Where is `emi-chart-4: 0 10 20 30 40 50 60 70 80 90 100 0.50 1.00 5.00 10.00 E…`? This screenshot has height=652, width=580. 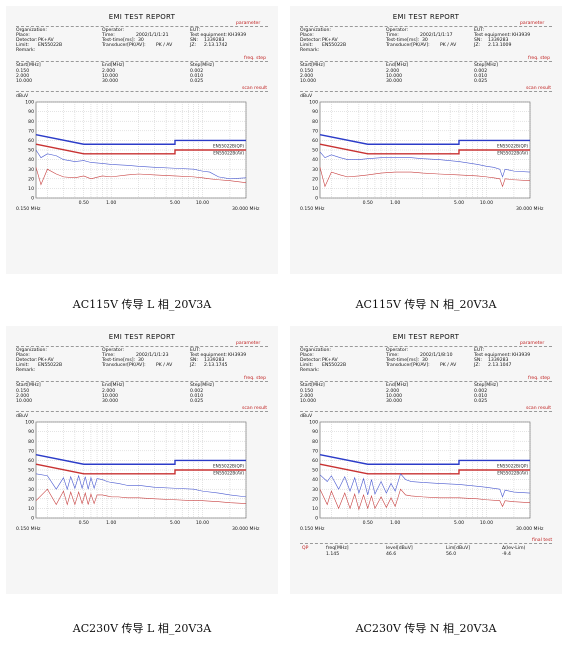 emi-chart-4: 0 10 20 30 40 50 60 70 80 90 100 0.50 1.00 5.00 10.00 E… is located at coordinates (420, 473).